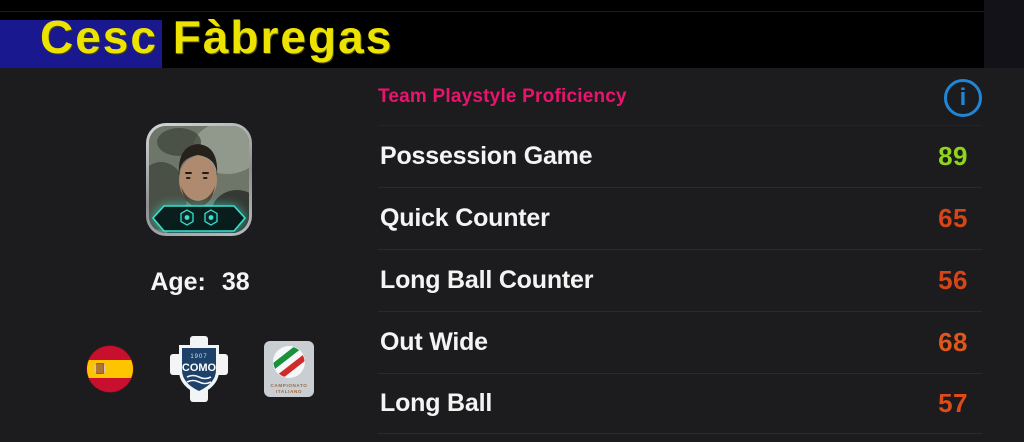 The image size is (1024, 442). What do you see at coordinates (81, 44) in the screenshot?
I see `title-accent-box` at bounding box center [81, 44].